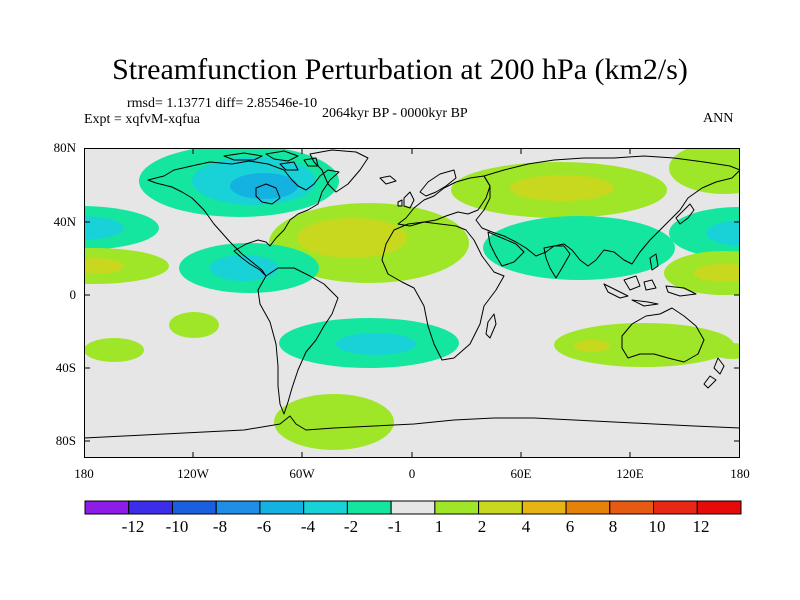  What do you see at coordinates (64, 147) in the screenshot?
I see `lat-tick-80n: 80N` at bounding box center [64, 147].